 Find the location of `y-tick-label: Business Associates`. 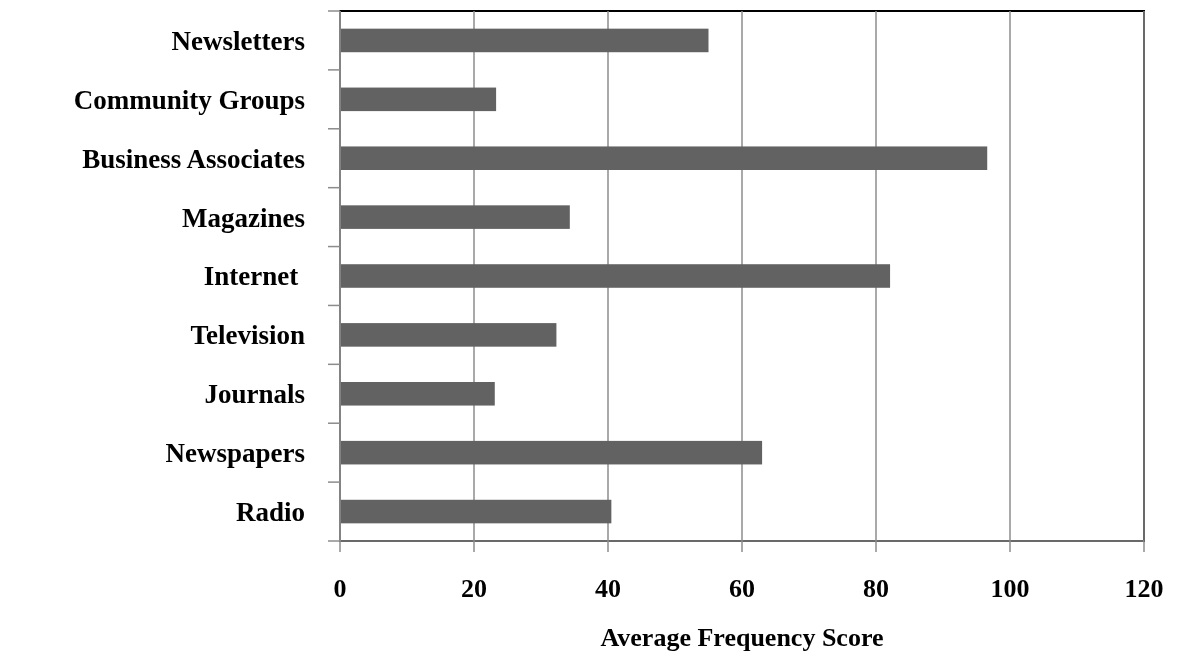

y-tick-label: Business Associates is located at coordinates (193, 158).